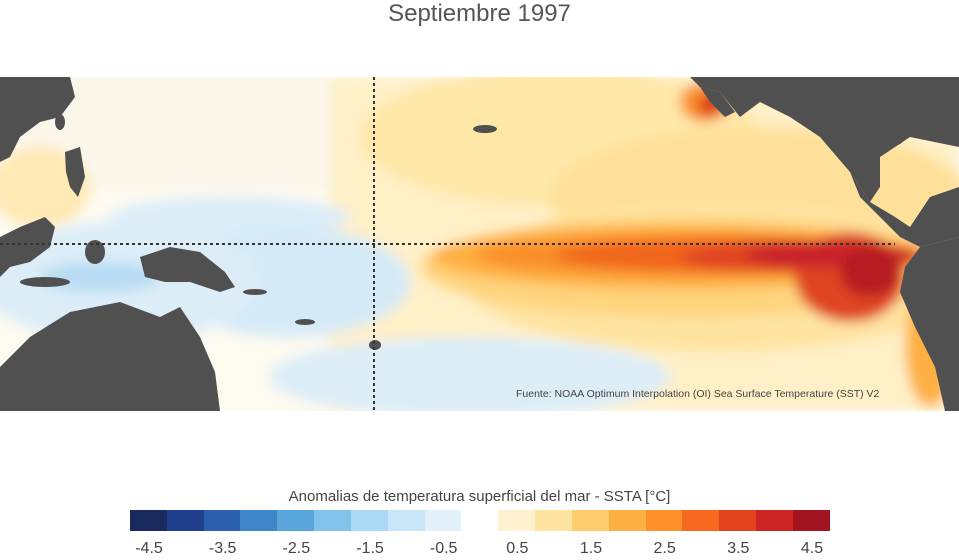 The height and width of the screenshot is (560, 959). Describe the element at coordinates (812, 548) in the screenshot. I see `colorbar-tick-label: 4.5` at that location.